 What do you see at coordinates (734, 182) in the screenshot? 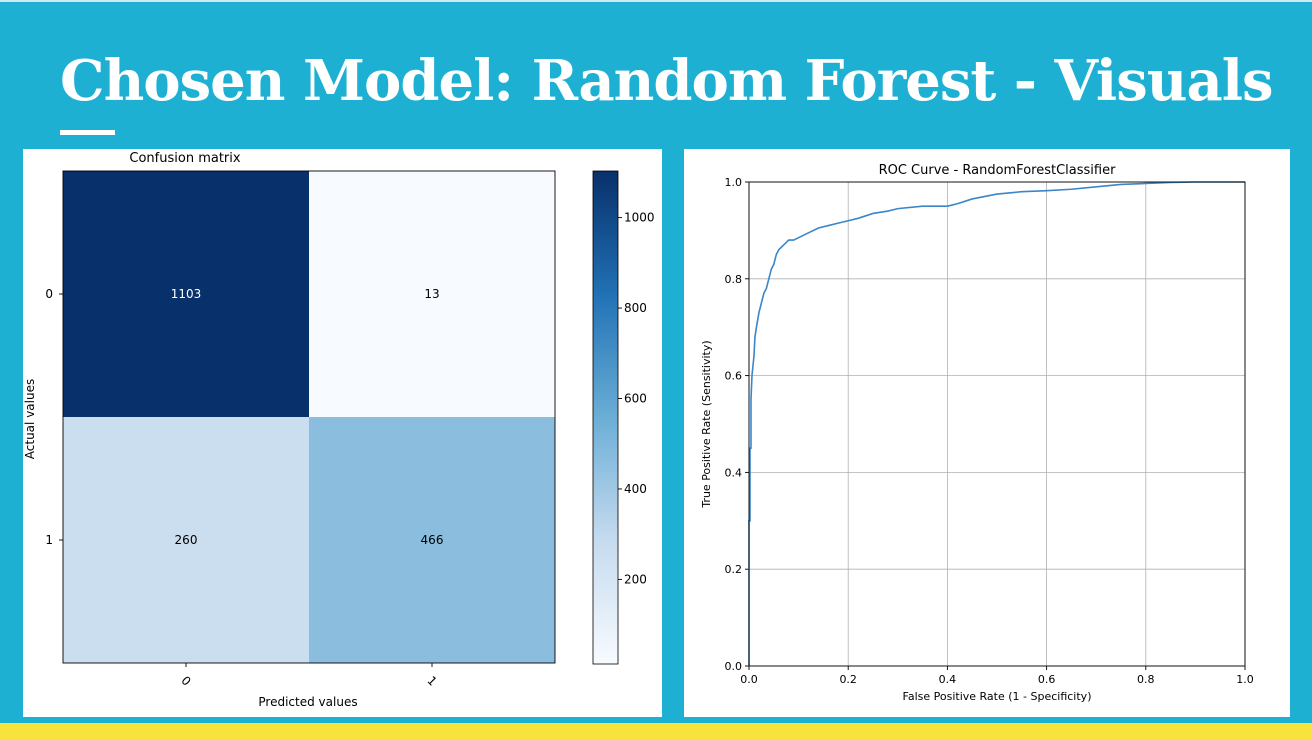
I see `roc-y-tick-label: 1.0` at bounding box center [734, 182].